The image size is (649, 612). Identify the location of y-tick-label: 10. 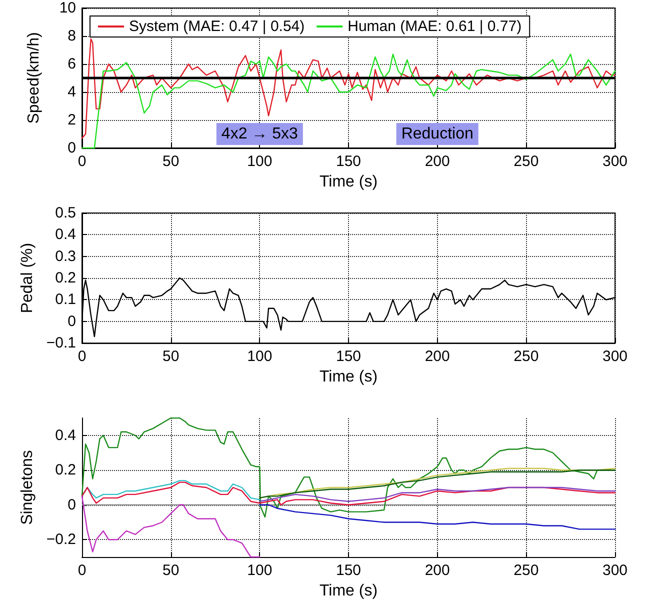
(67, 8).